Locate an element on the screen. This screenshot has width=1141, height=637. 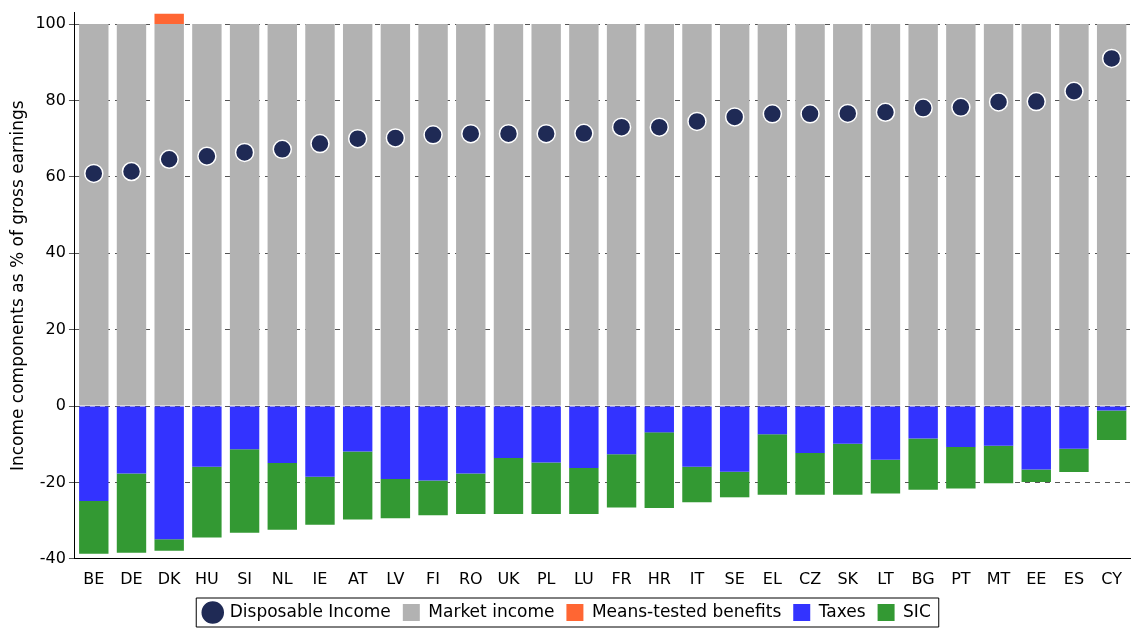
x-tick-label: CZ is located at coordinates (810, 578).